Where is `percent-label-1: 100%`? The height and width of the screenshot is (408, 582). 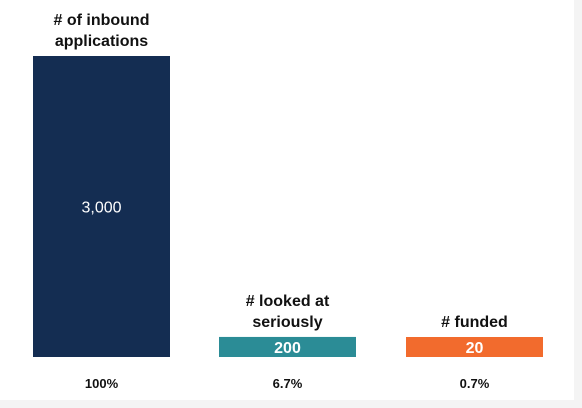 percent-label-1: 100% is located at coordinates (102, 383).